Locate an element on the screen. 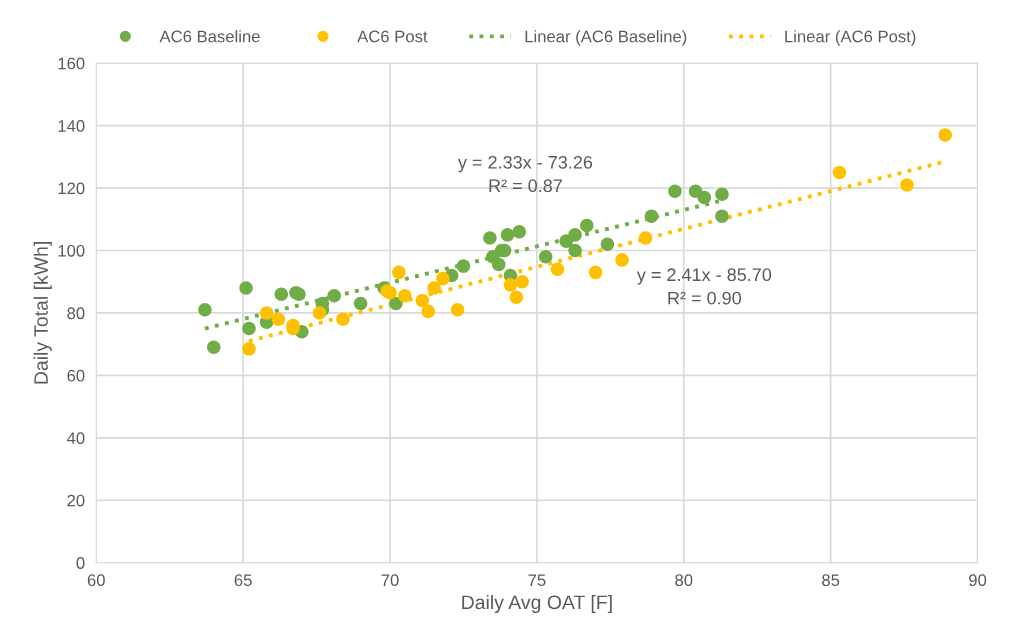 This screenshot has width=1013, height=638. annotation: y = 2.41x - 85.70 R² = 0.90 is located at coordinates (704, 286).